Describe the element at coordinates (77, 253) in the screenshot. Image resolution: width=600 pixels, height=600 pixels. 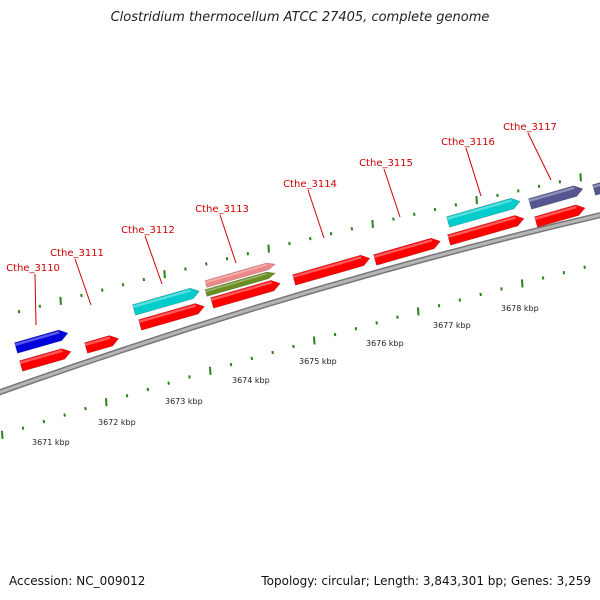
I see `gene-label: Cthe_3111` at that location.